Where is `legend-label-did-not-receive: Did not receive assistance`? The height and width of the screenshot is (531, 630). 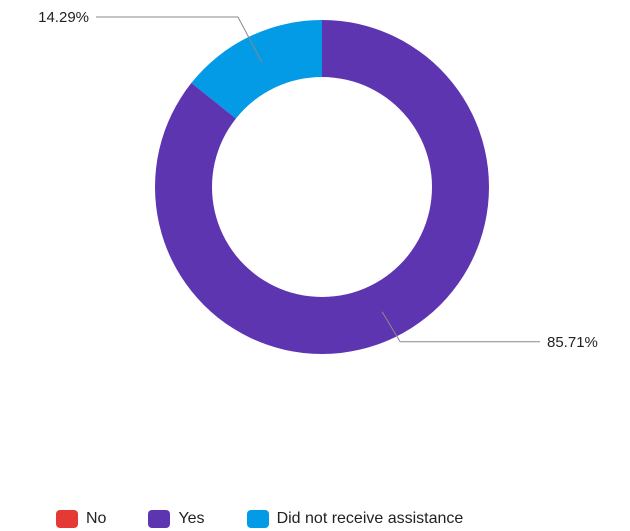
legend-label-did-not-receive: Did not receive assistance is located at coordinates (370, 518).